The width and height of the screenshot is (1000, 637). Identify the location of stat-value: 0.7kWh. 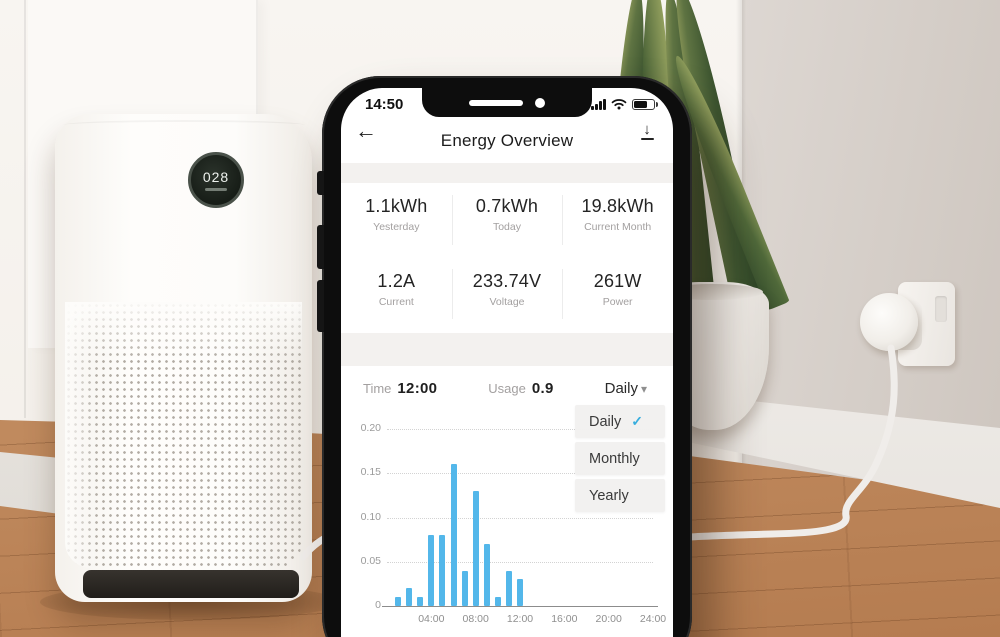
(507, 206).